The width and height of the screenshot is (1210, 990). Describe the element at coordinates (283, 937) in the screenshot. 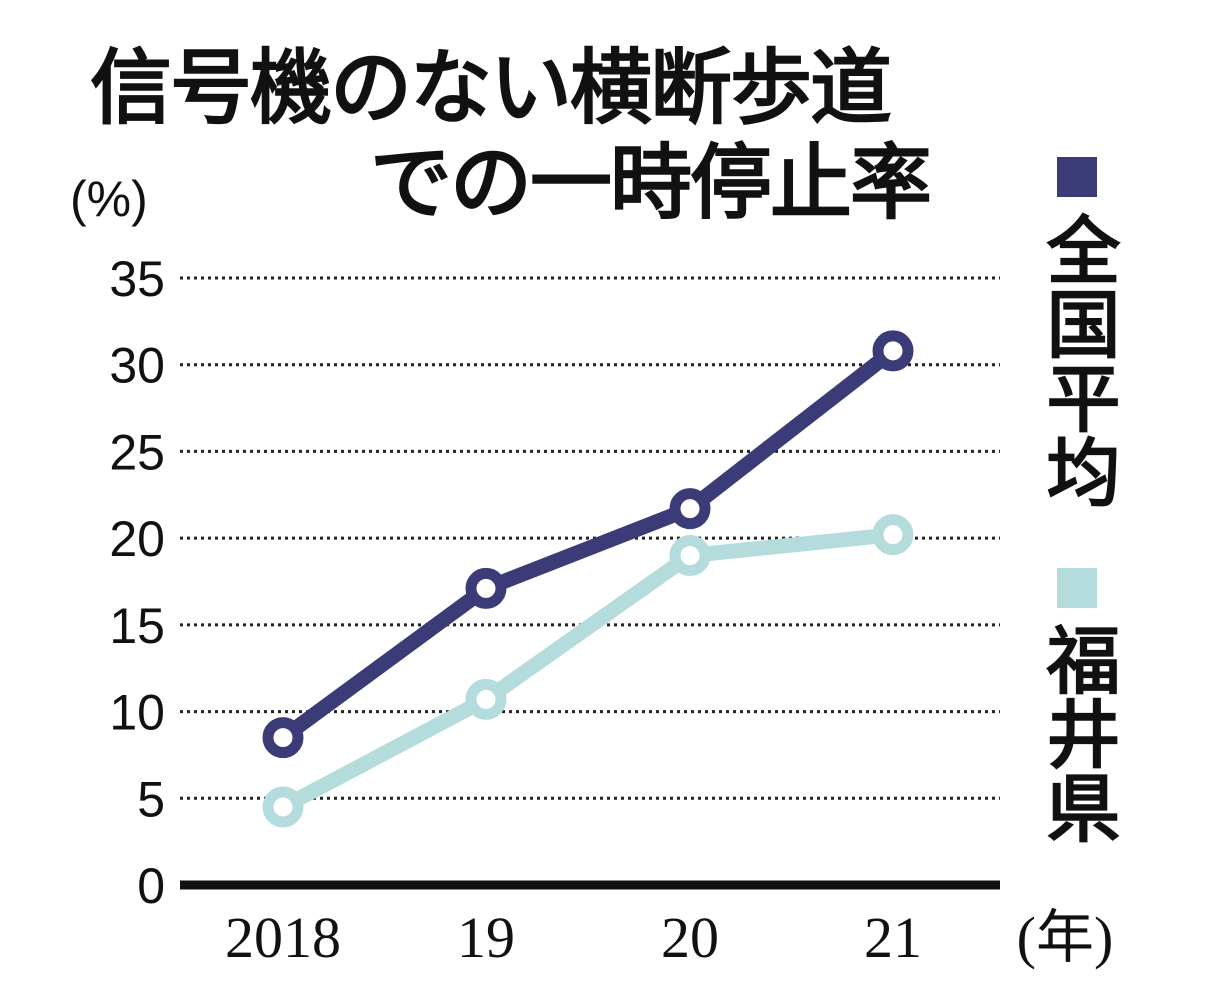

I see `x-tick-label: 2018` at that location.